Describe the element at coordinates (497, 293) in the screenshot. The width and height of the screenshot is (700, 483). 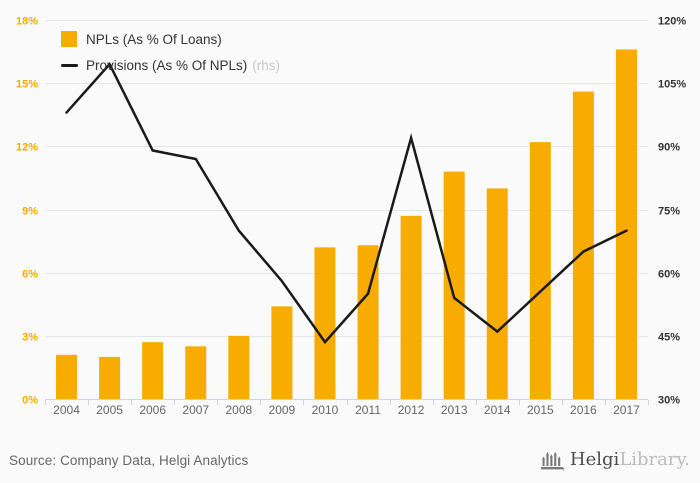
I see `bar-2014` at that location.